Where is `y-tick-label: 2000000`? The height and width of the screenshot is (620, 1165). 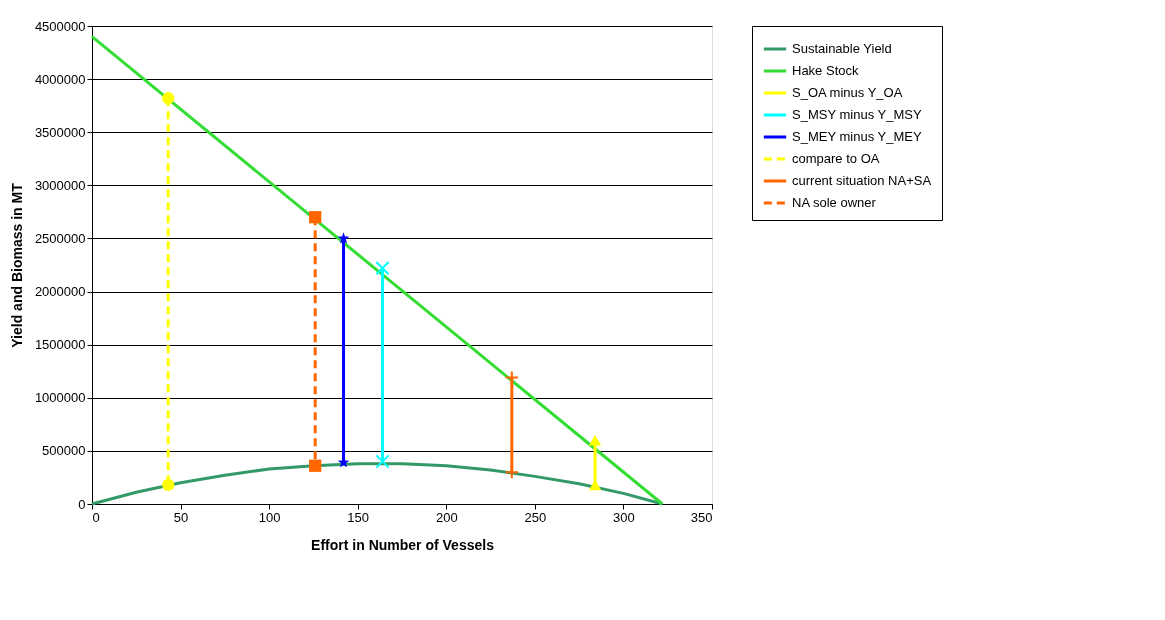
y-tick-label: 2000000 is located at coordinates (60, 292).